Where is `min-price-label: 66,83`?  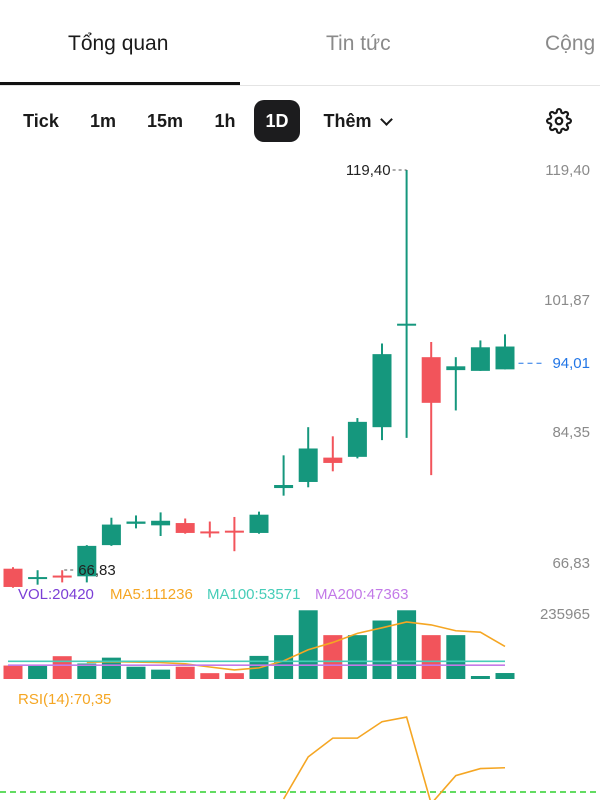
min-price-label: 66,83 is located at coordinates (97, 570).